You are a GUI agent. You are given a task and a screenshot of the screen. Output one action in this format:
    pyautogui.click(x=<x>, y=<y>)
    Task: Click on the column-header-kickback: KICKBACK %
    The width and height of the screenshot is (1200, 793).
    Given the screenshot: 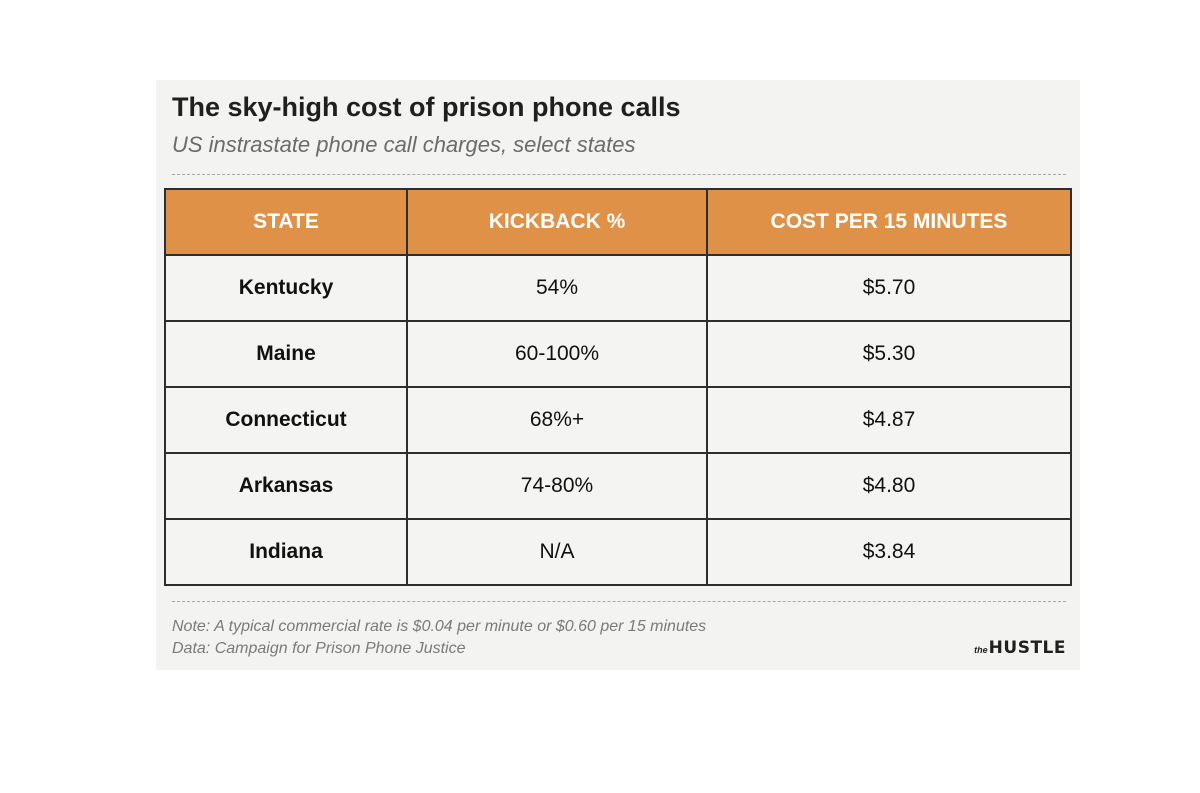 What is the action you would take?
    pyautogui.click(x=557, y=222)
    